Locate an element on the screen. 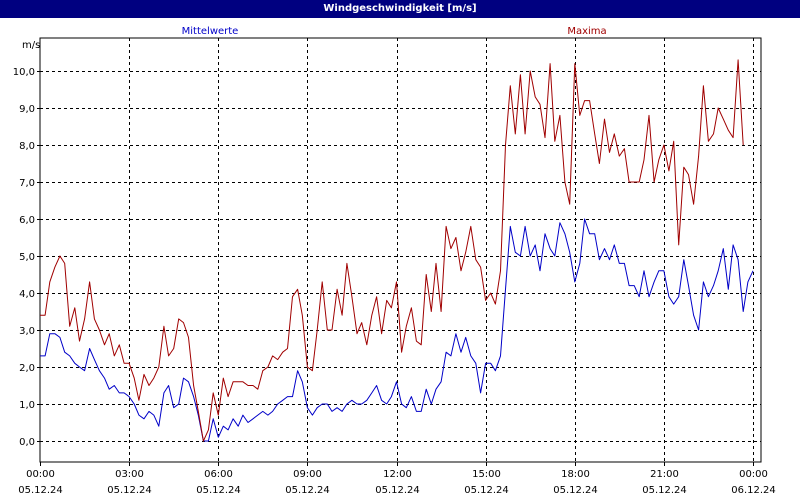 The height and width of the screenshot is (500, 800). x-tick-time-label: 21:00 is located at coordinates (664, 474).